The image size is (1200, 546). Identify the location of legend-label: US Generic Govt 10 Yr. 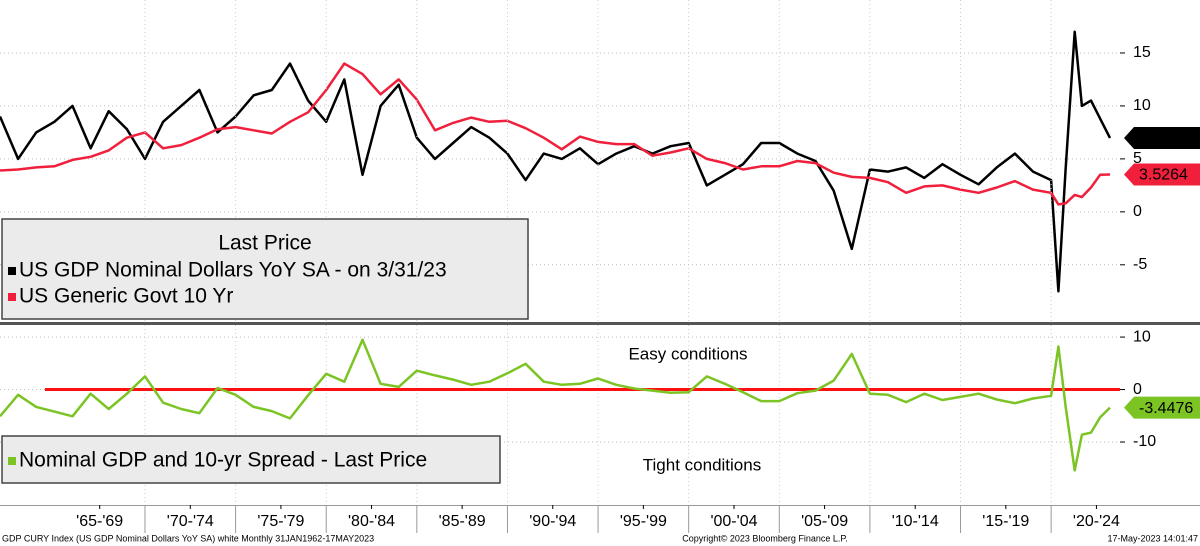
(126, 296).